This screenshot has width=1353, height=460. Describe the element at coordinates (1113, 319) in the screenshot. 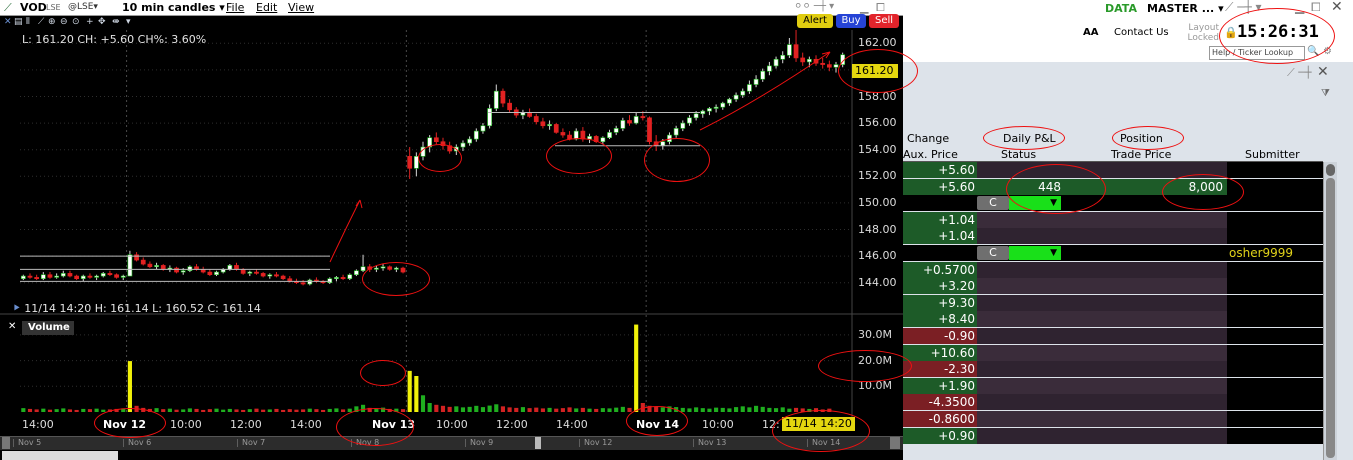

I see `order-row: +8.40` at that location.